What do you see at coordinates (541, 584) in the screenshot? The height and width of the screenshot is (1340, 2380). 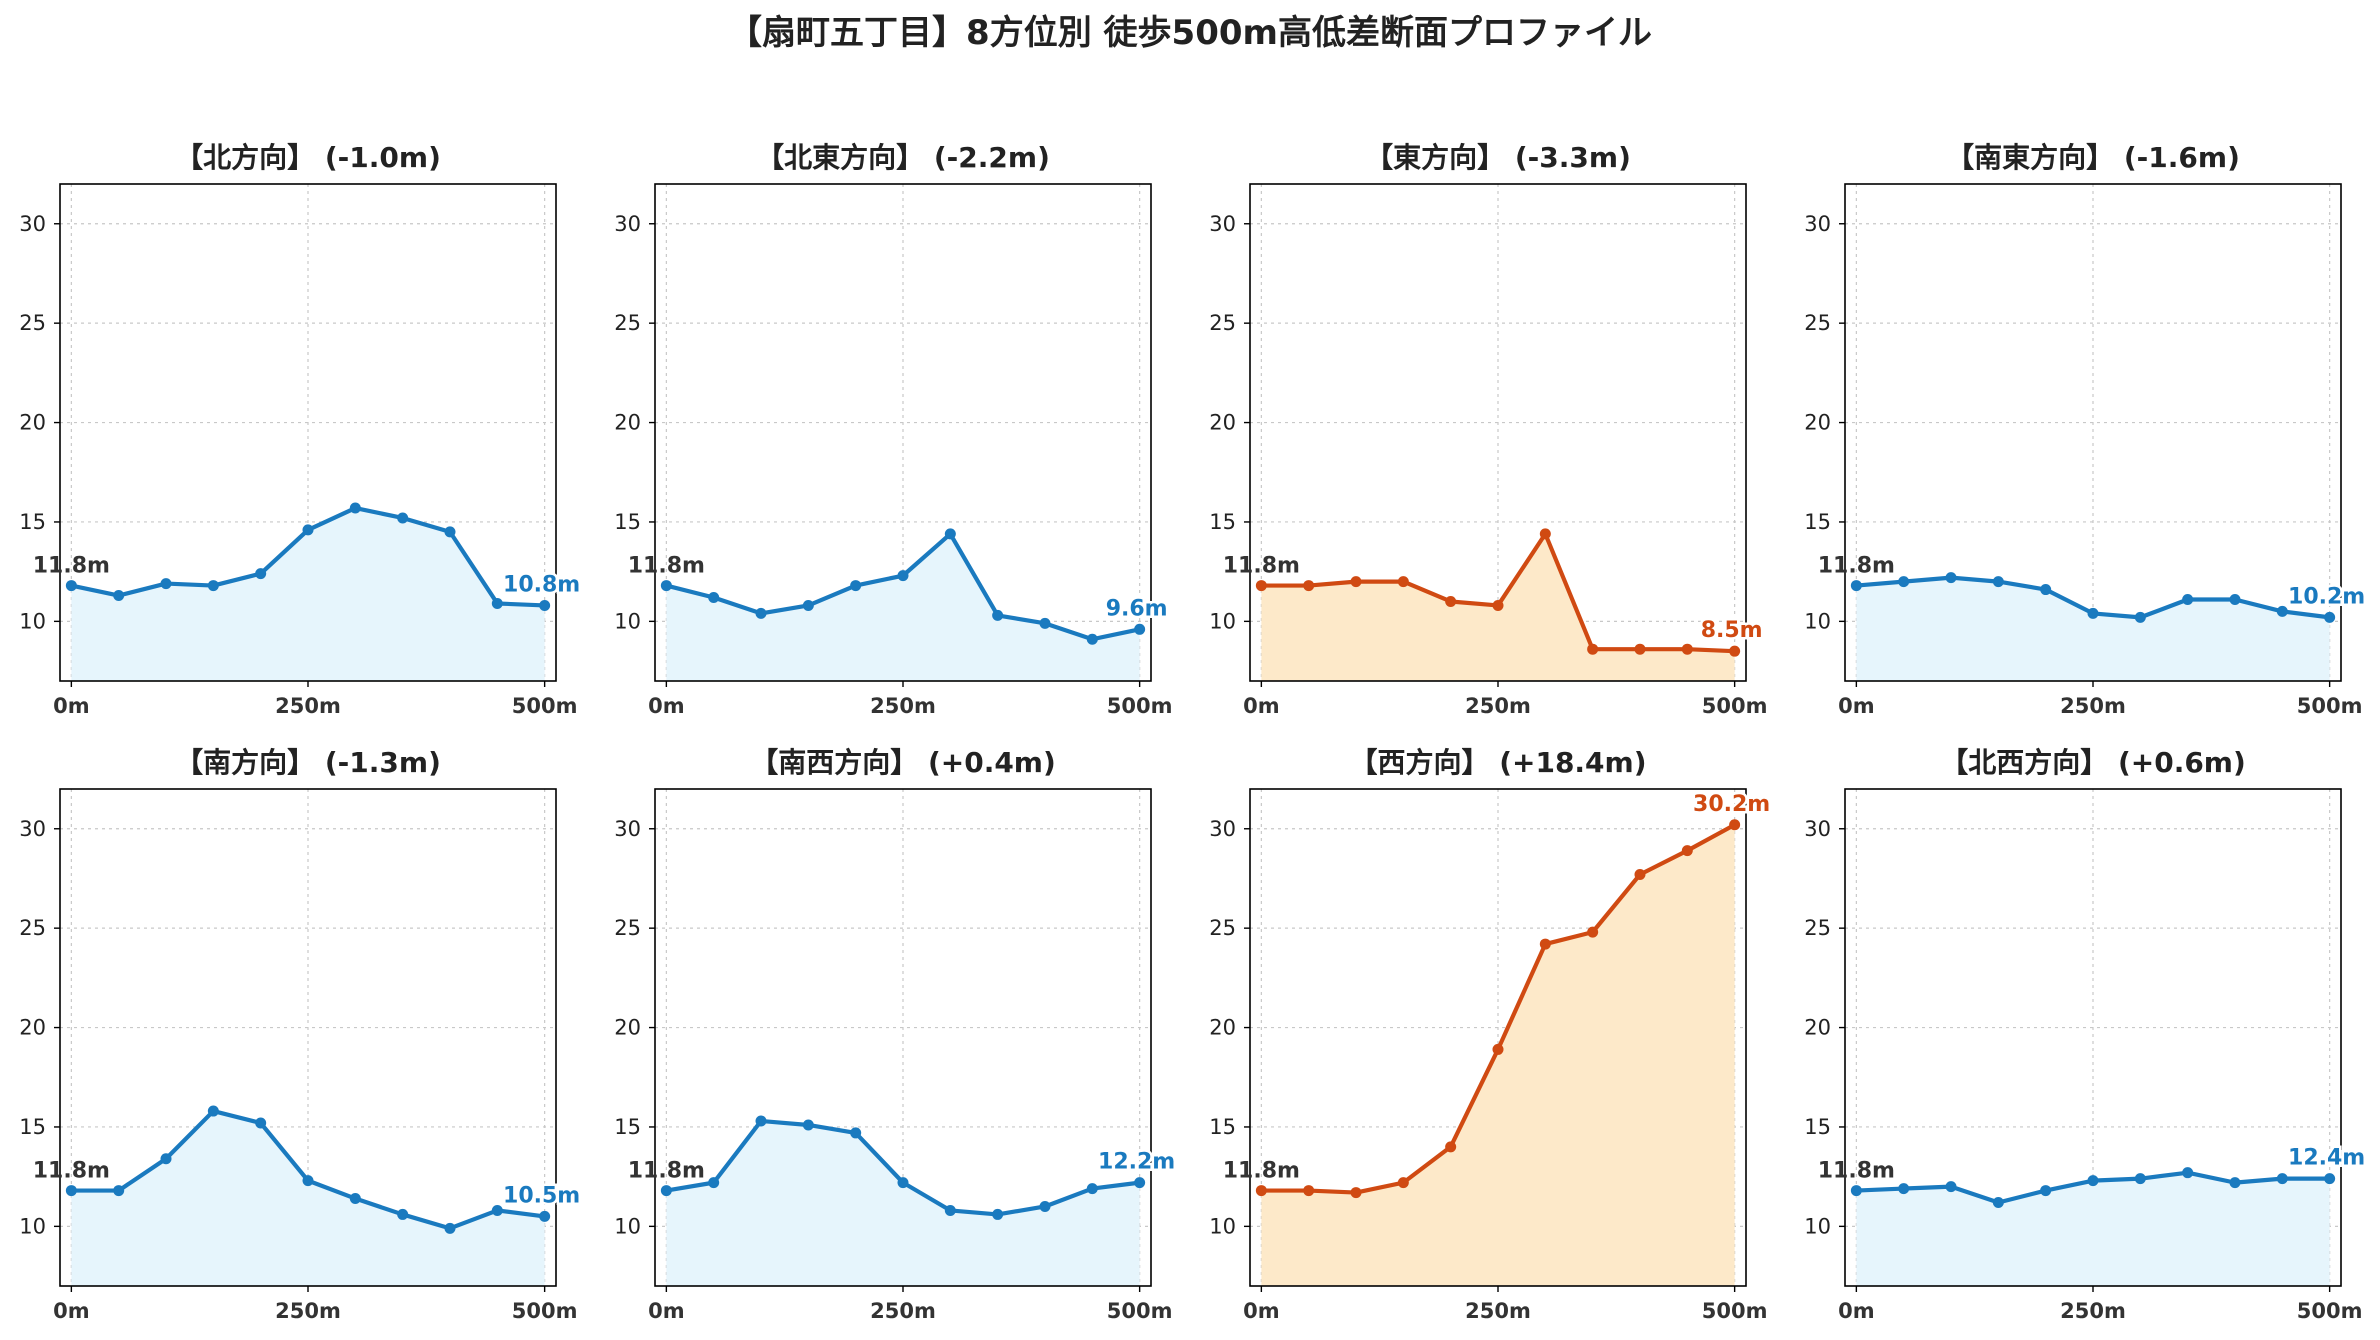 I see `end-value-label: 10.8m` at bounding box center [541, 584].